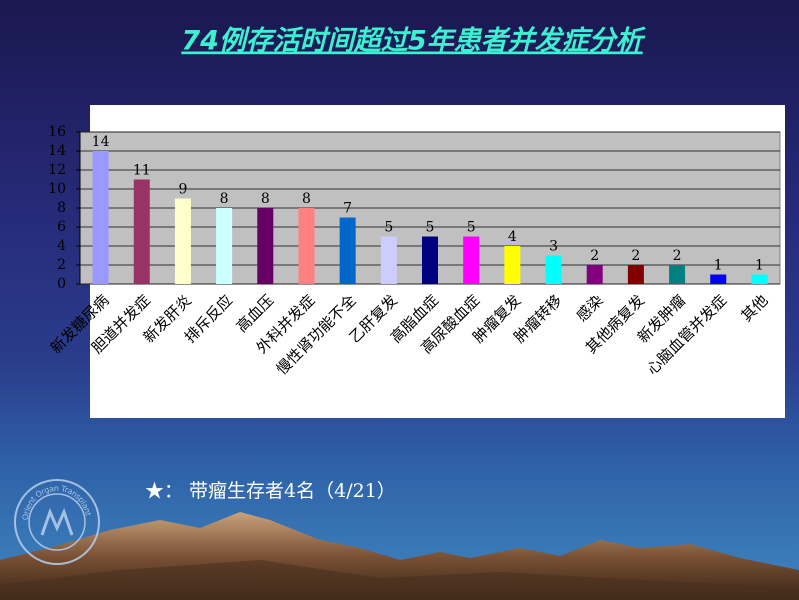  I want to click on y-tick-label: 8, so click(61, 208).